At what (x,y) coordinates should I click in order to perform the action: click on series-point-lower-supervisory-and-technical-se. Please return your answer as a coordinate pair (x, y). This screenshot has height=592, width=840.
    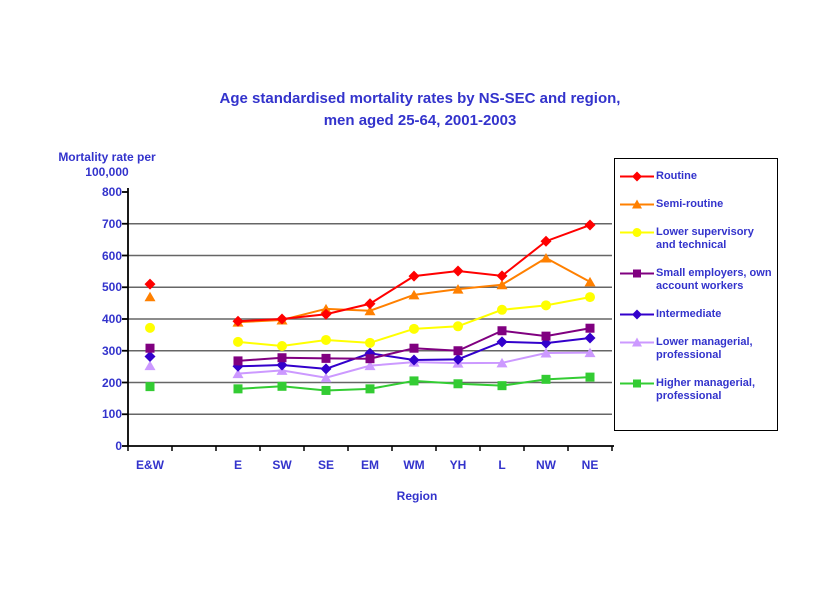
    Looking at the image, I should click on (326, 339).